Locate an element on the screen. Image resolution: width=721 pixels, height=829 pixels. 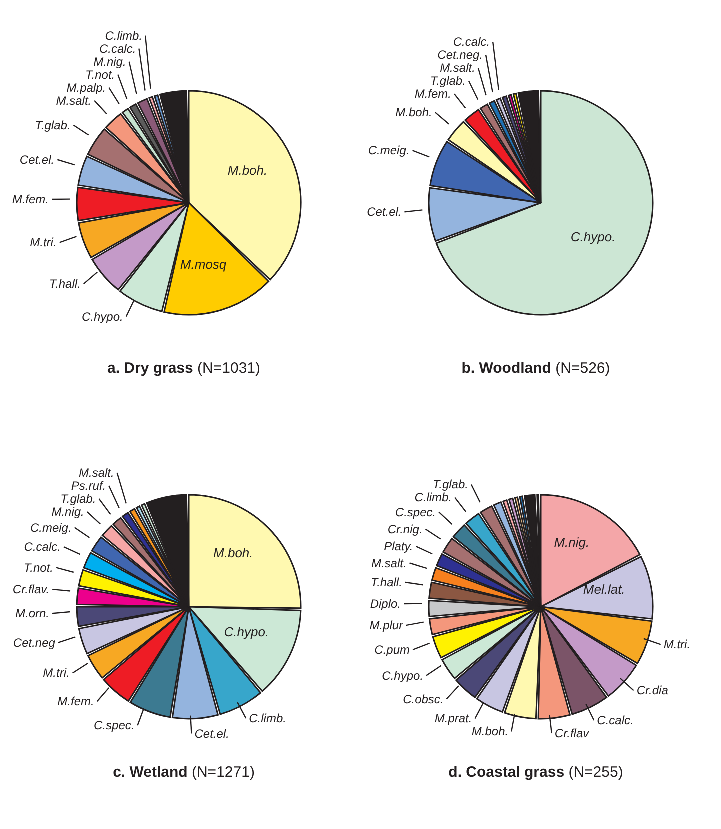
slice-label: M.mosq is located at coordinates (204, 264).